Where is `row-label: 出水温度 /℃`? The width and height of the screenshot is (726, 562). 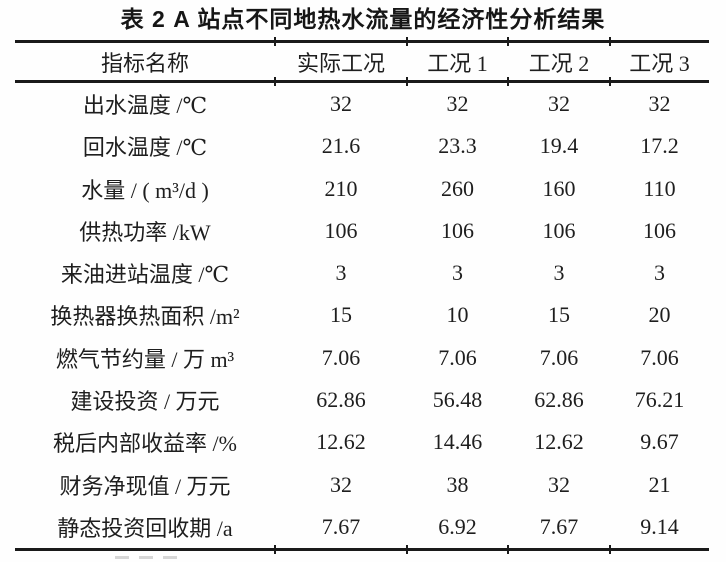 row-label: 出水温度 /℃ is located at coordinates (145, 106).